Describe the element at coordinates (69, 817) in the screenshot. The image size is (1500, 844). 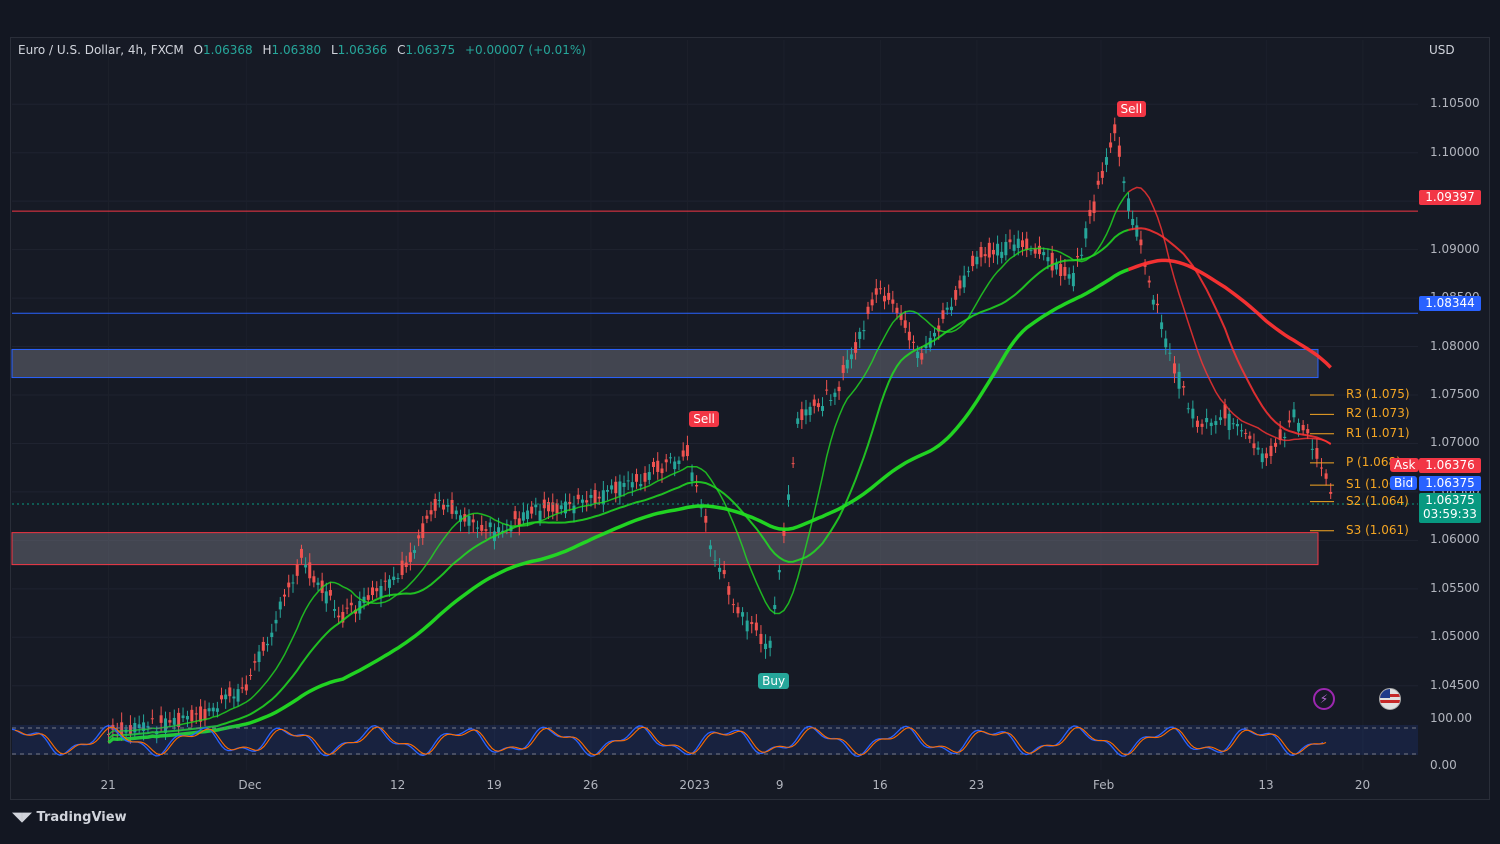
I see `tradingview-logo: ◥◤ TradingView` at that location.